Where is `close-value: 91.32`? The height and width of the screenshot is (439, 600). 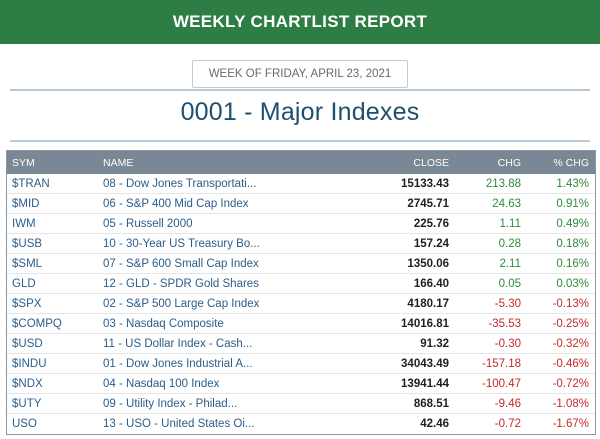 close-value: 91.32 is located at coordinates (434, 343).